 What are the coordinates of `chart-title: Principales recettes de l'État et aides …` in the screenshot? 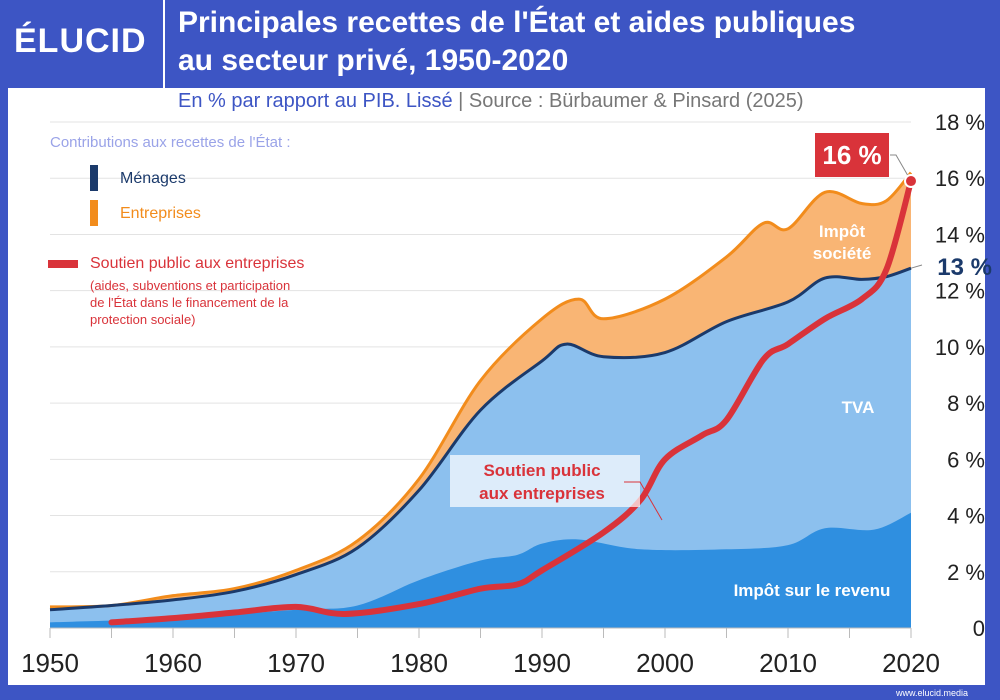 It's located at (516, 42).